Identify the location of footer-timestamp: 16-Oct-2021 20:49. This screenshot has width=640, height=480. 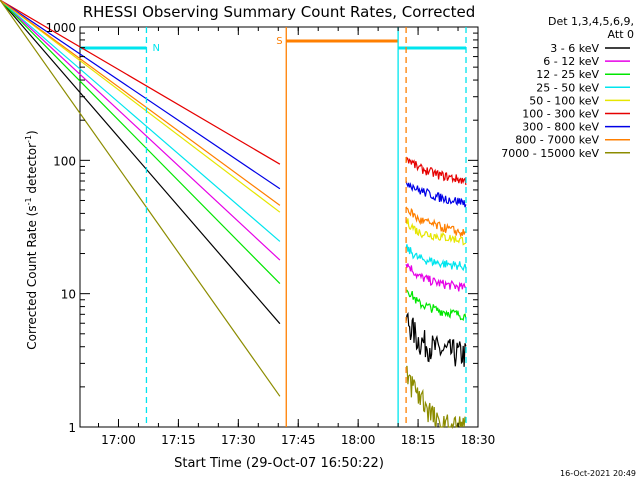
(598, 473).